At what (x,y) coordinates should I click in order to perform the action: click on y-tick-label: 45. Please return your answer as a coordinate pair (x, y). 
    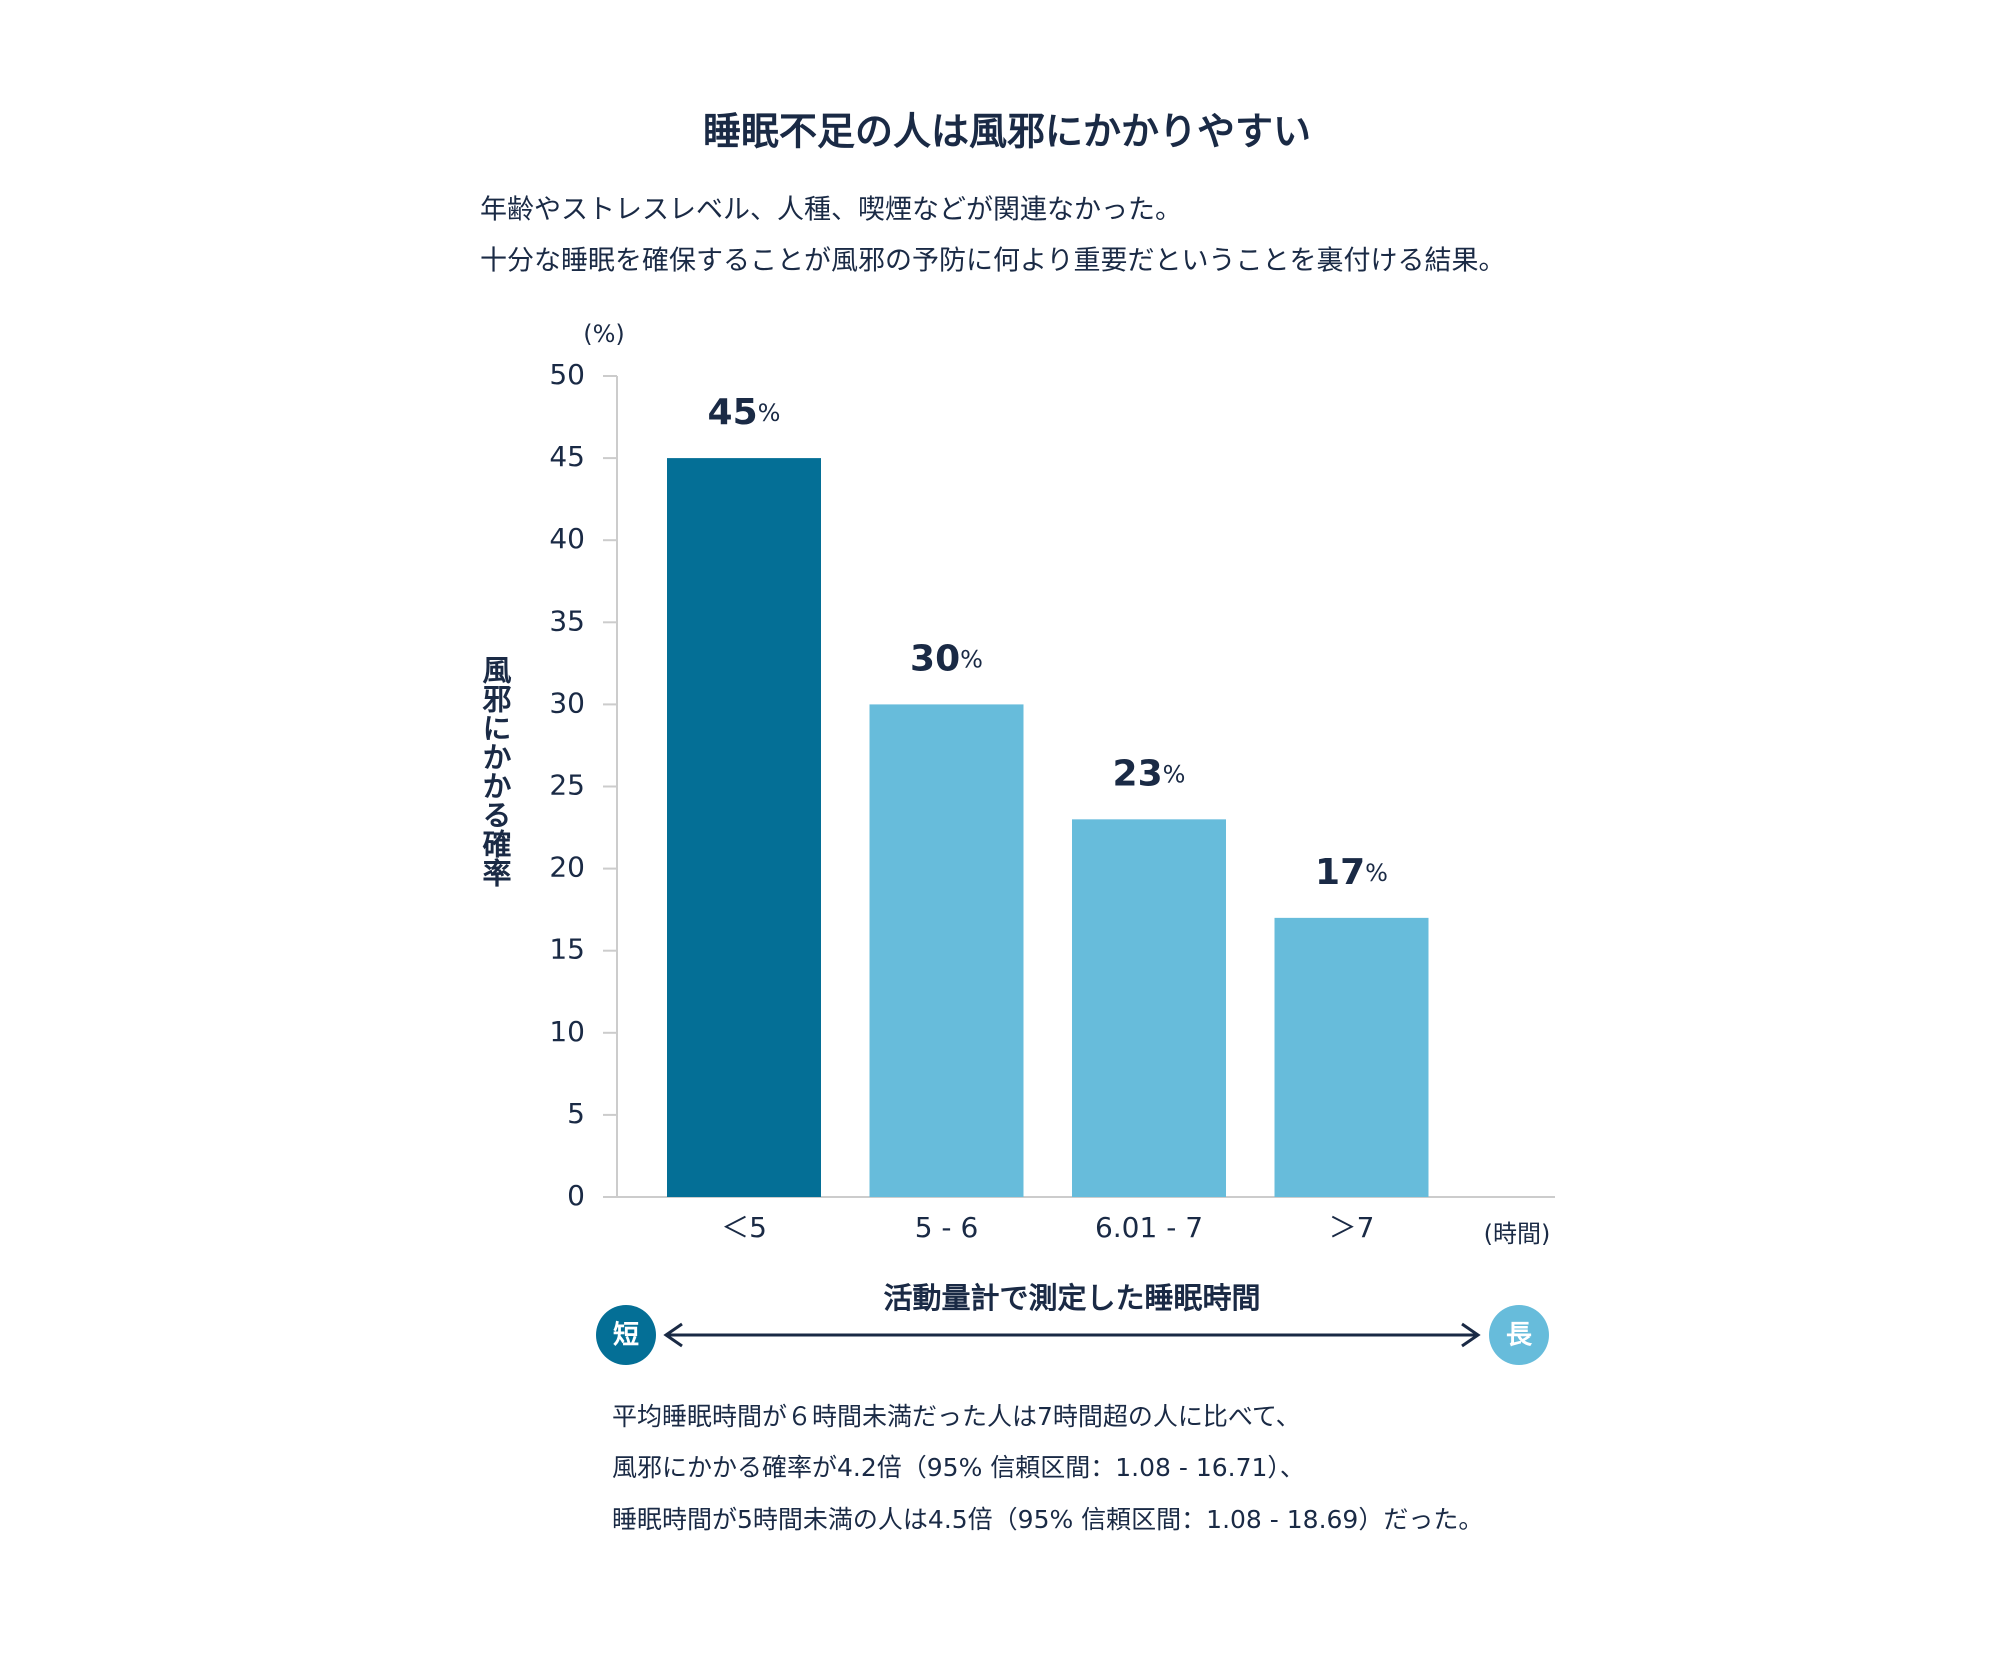
    Looking at the image, I should click on (567, 456).